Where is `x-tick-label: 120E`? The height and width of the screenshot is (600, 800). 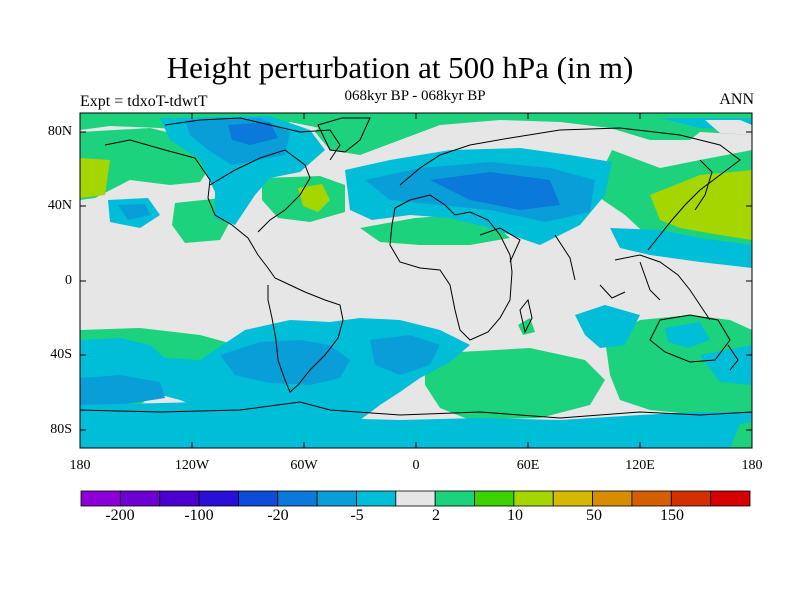
x-tick-label: 120E is located at coordinates (640, 465).